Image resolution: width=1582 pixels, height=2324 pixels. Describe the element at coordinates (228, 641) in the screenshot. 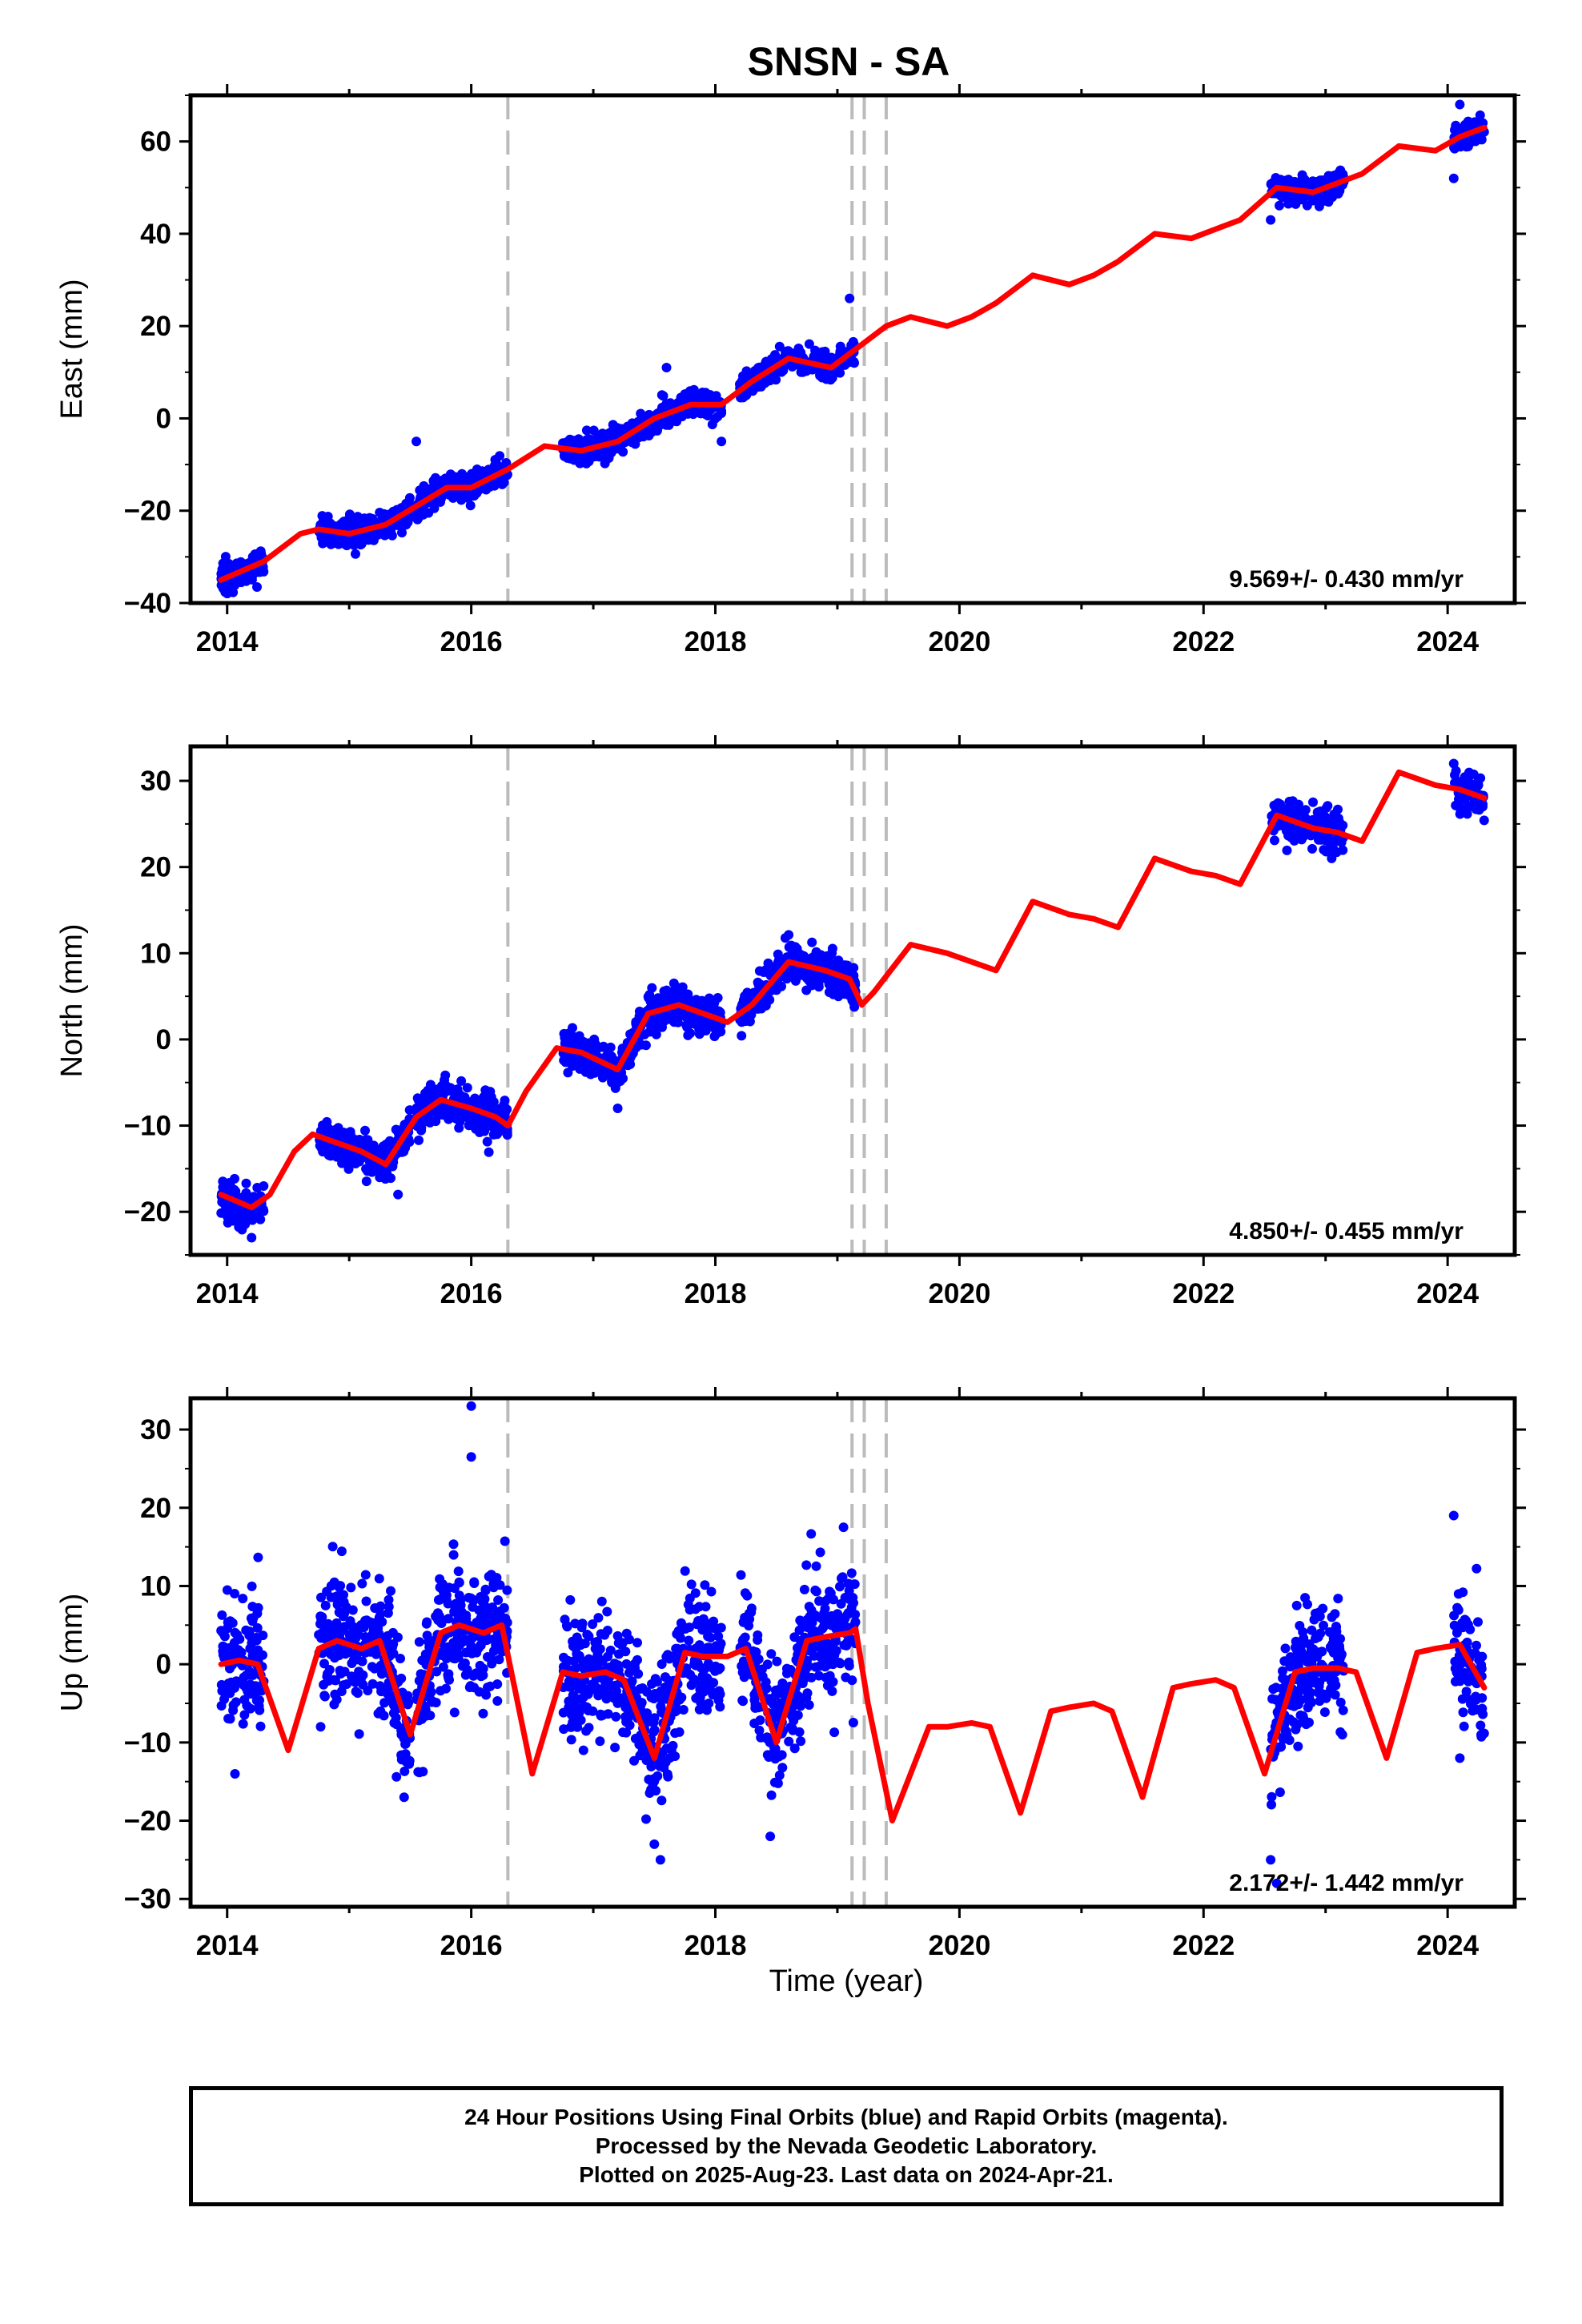

I see `x-tick-label: 2014` at that location.